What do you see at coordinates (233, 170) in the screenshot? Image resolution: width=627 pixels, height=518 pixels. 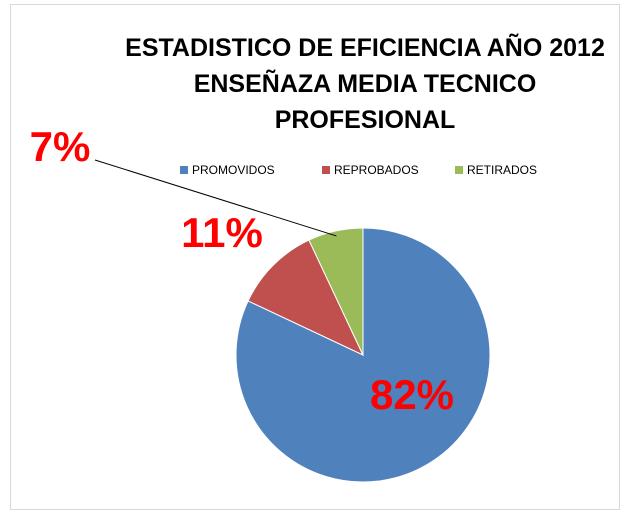 I see `legend-label: PROMOVIDOS` at bounding box center [233, 170].